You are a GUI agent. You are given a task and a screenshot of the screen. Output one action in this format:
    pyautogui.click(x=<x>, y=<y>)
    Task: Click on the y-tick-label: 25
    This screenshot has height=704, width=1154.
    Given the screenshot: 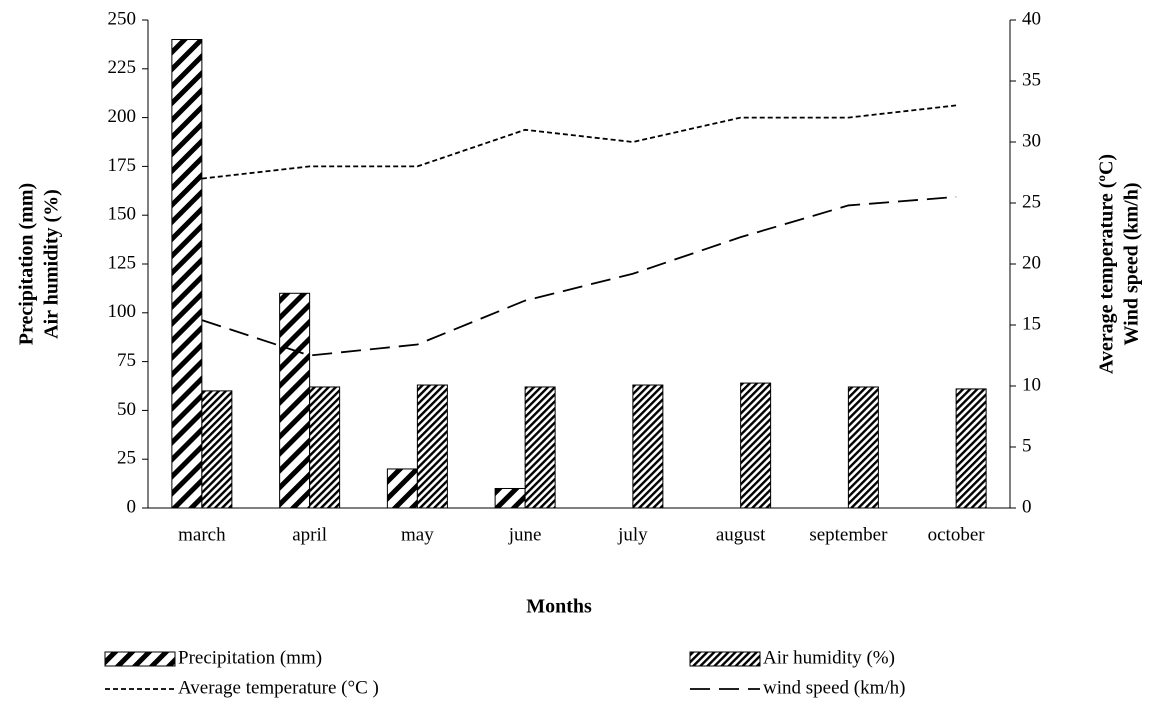 What is the action you would take?
    pyautogui.click(x=126, y=458)
    